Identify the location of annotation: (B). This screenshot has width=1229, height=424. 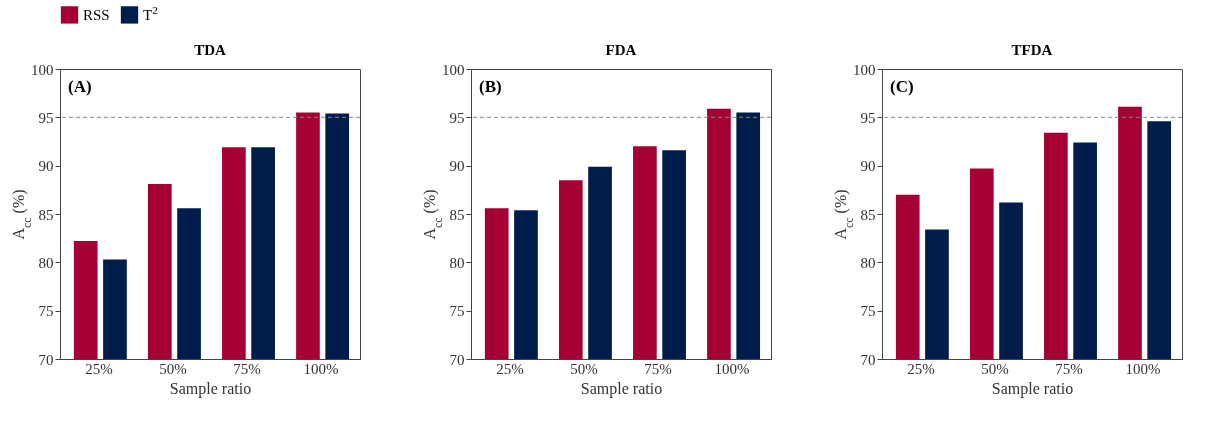
(490, 86).